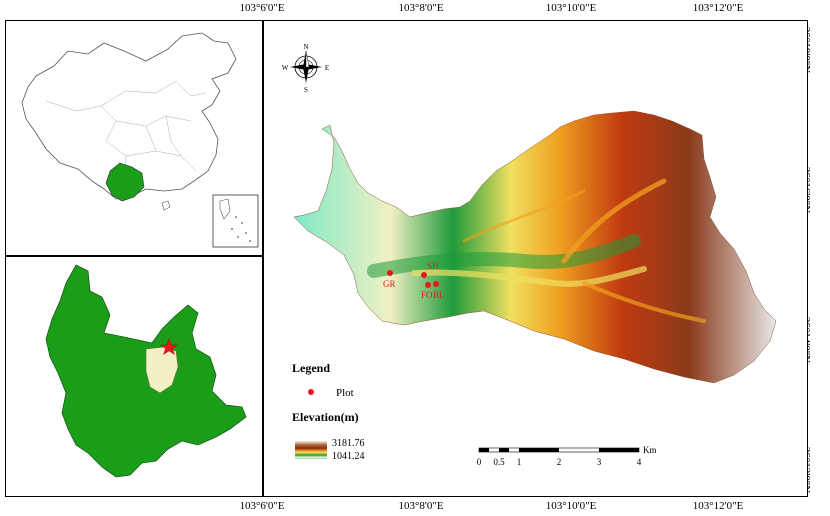  Describe the element at coordinates (650, 450) in the screenshot. I see `scale-unit: Km` at that location.